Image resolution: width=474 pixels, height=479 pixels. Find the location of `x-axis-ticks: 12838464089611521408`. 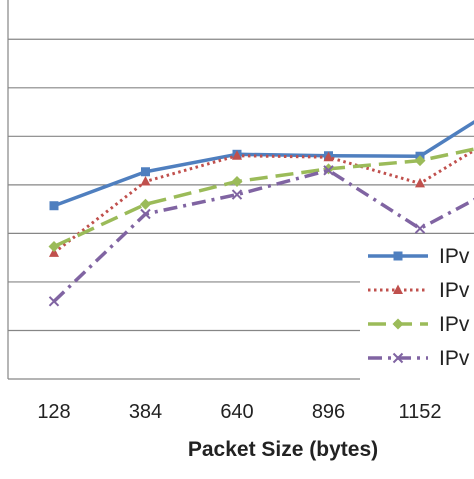

x-axis-ticks: 12838464089611521408 is located at coordinates (255, 412).